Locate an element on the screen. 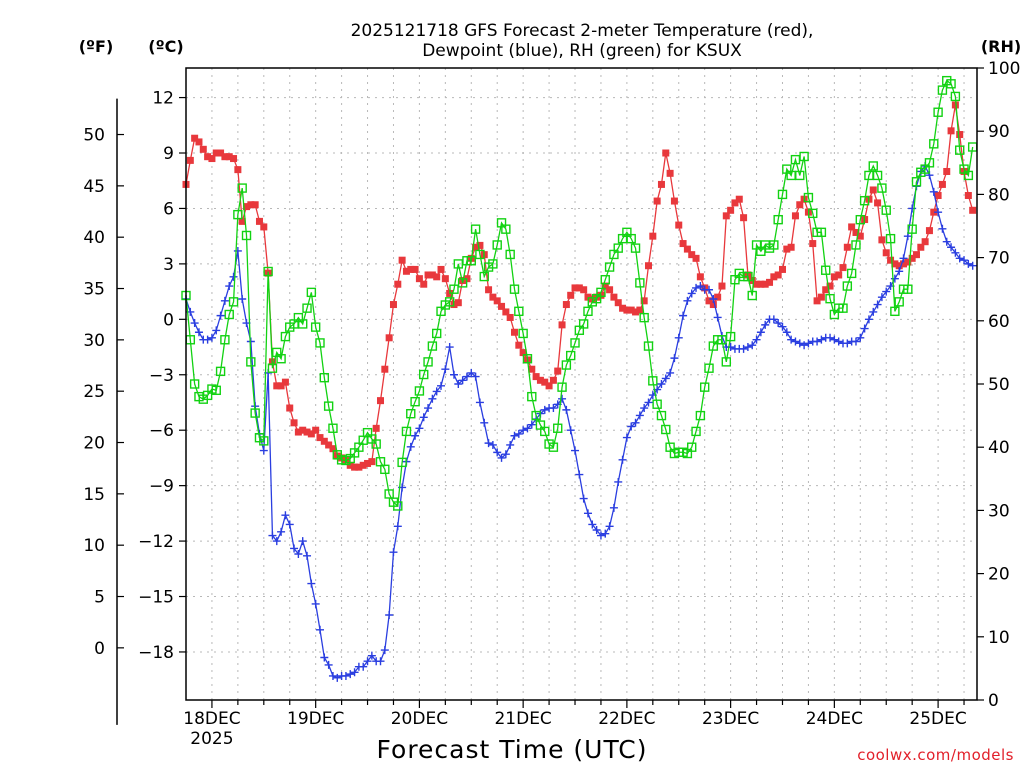  celsius-tick-label: 0 is located at coordinates (168, 320).